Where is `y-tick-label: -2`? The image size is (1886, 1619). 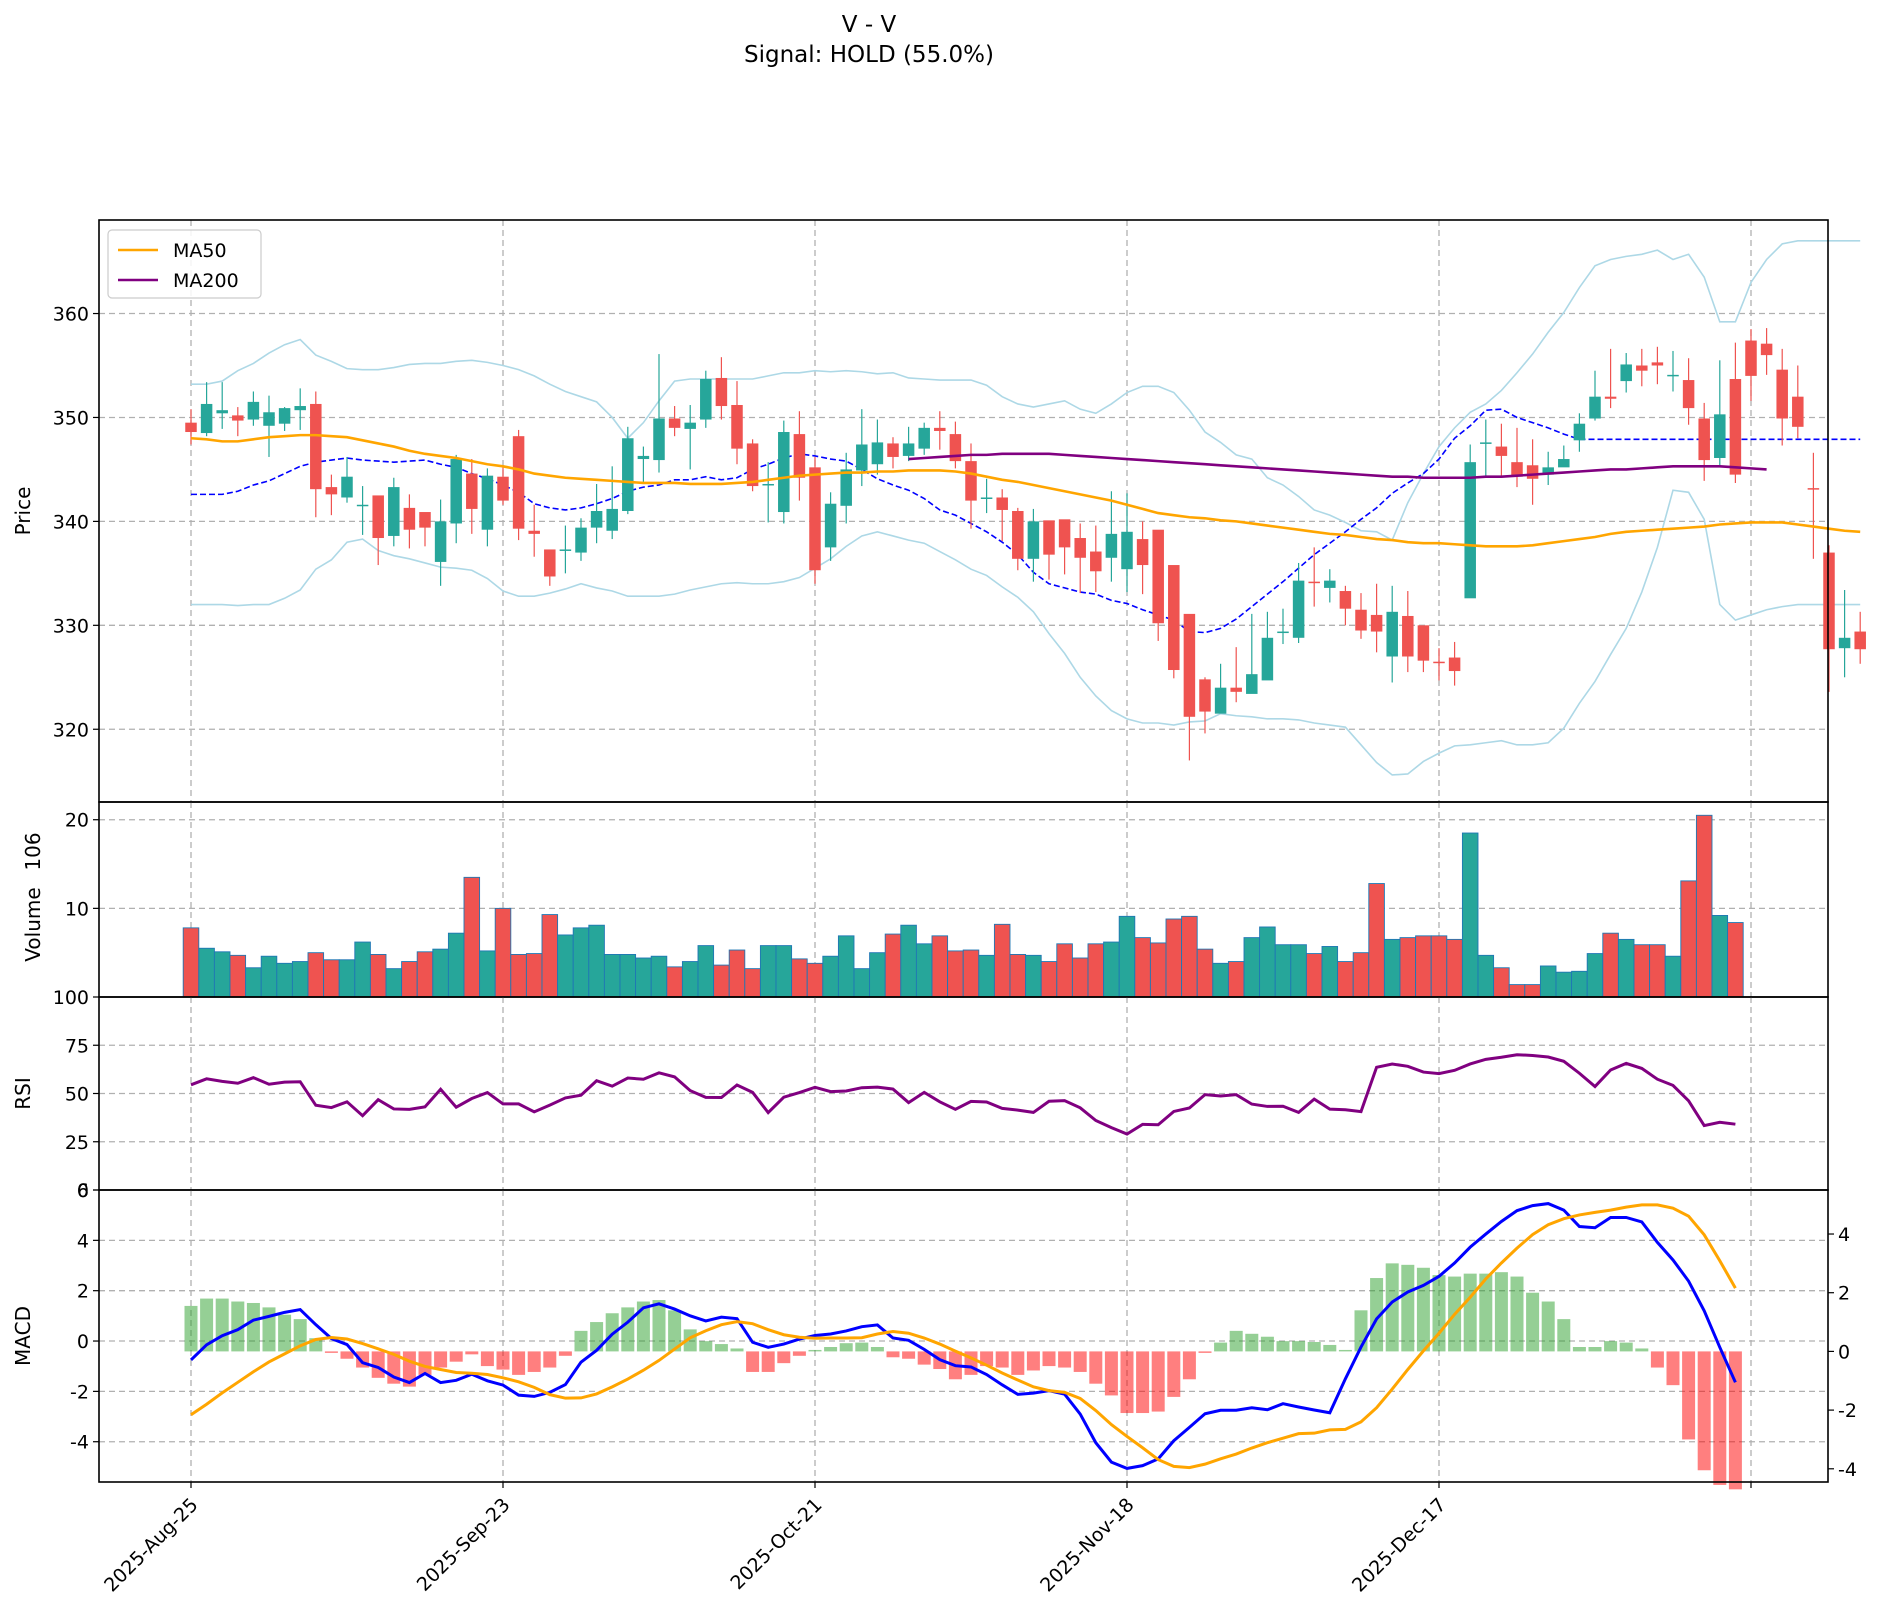 y-tick-label: -2 is located at coordinates (79, 1392).